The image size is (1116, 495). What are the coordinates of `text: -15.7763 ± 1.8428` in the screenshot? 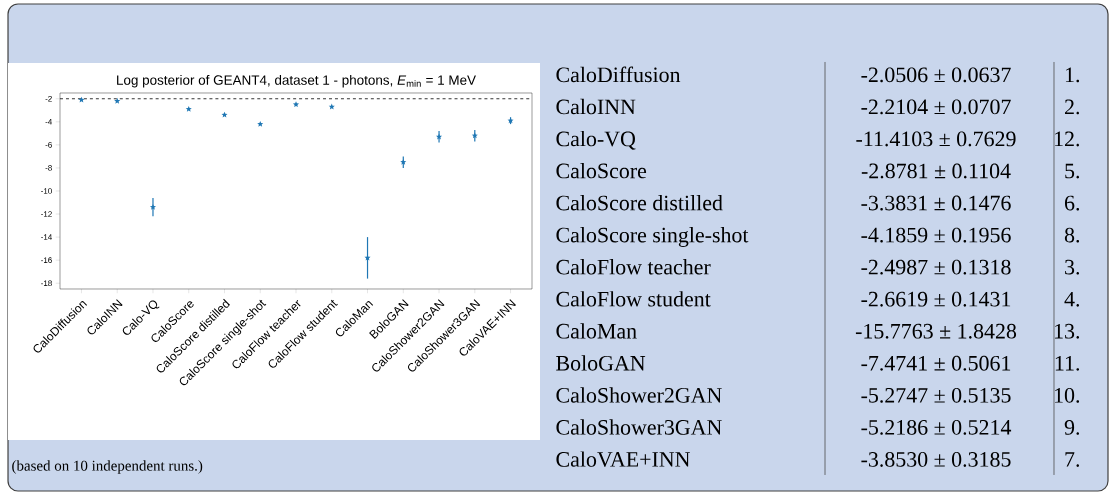 It's located at (936, 331).